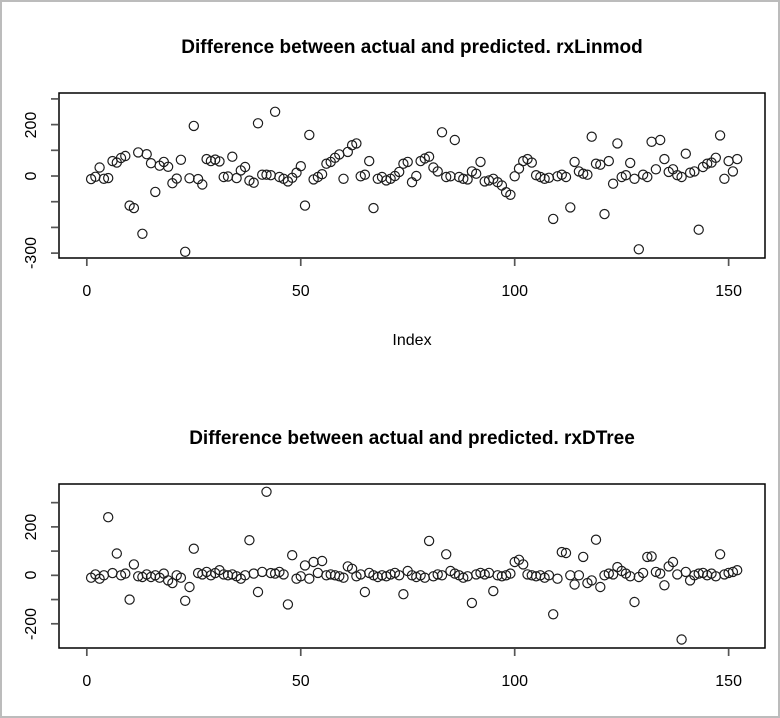 The height and width of the screenshot is (718, 780). Describe the element at coordinates (412, 340) in the screenshot. I see `x-axis-label-index: Index` at that location.